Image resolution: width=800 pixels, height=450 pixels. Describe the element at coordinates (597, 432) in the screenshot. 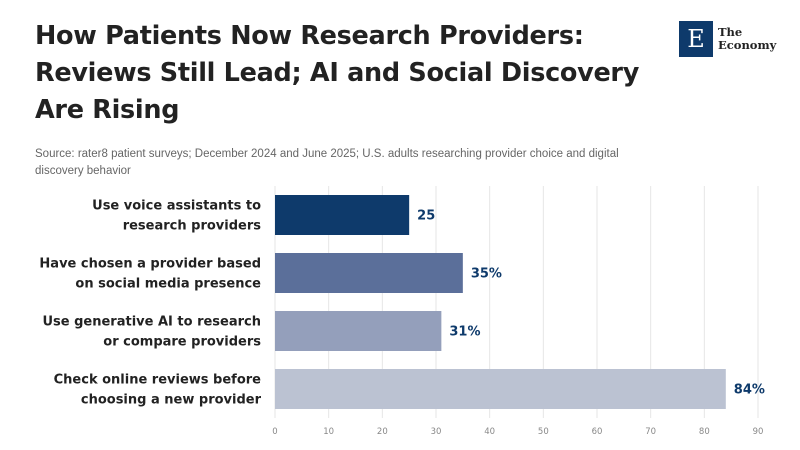

I see `x-tick-label-6: 60` at that location.